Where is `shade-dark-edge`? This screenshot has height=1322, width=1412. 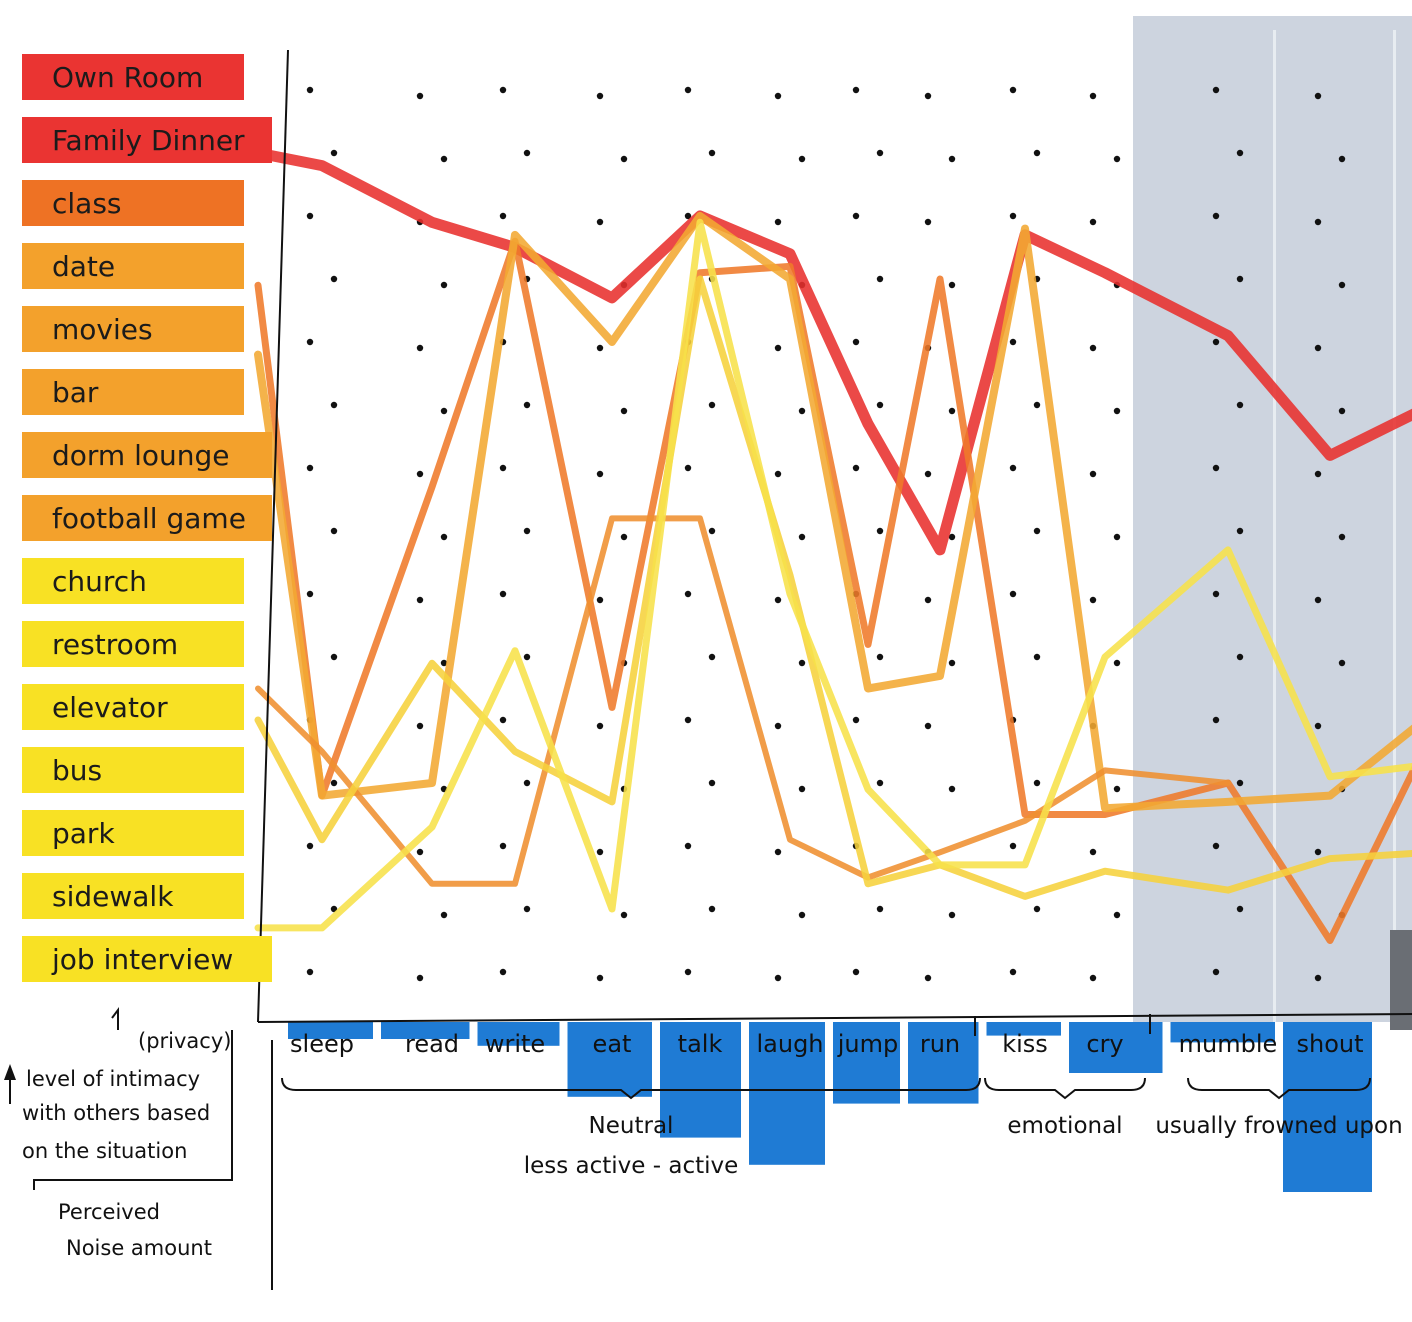 shade-dark-edge is located at coordinates (1401, 980).